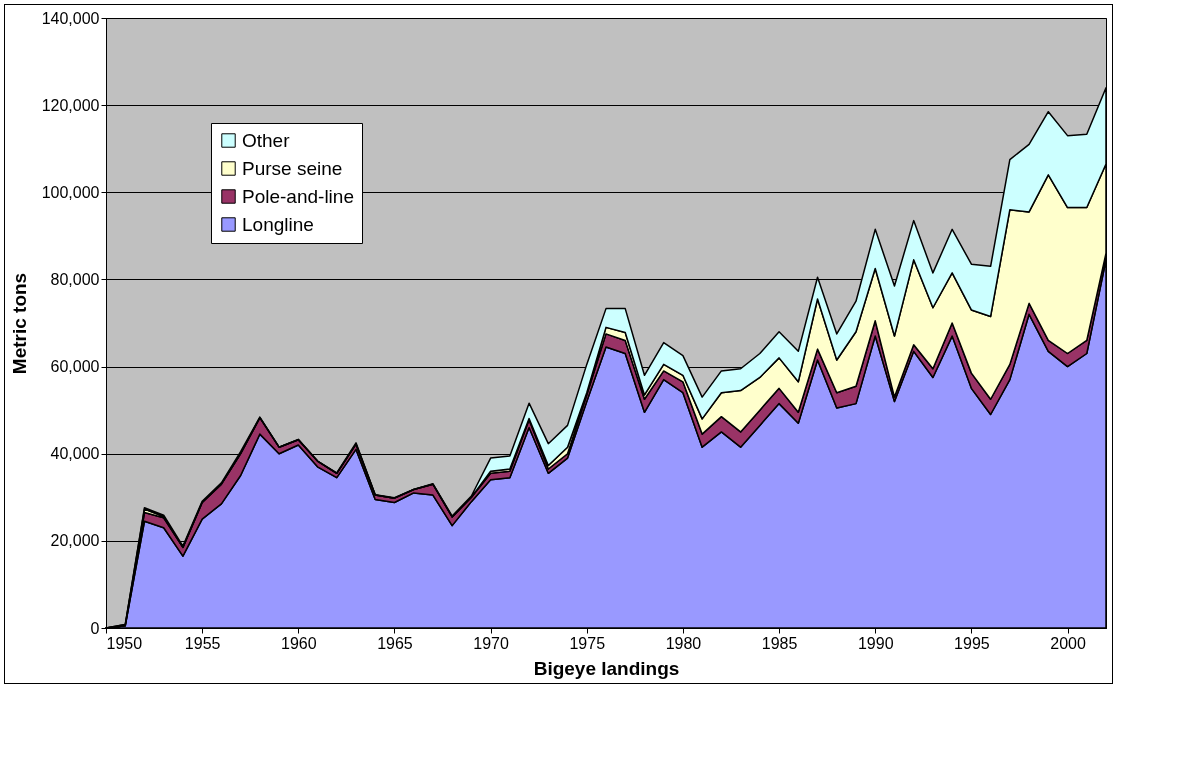  I want to click on x-axis-title: Bigeye landings, so click(606, 668).